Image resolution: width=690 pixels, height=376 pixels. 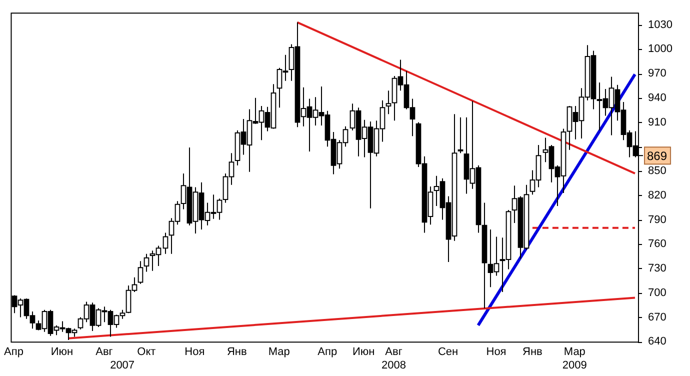 What do you see at coordinates (657, 171) in the screenshot?
I see `y-tick-label: 850` at bounding box center [657, 171].